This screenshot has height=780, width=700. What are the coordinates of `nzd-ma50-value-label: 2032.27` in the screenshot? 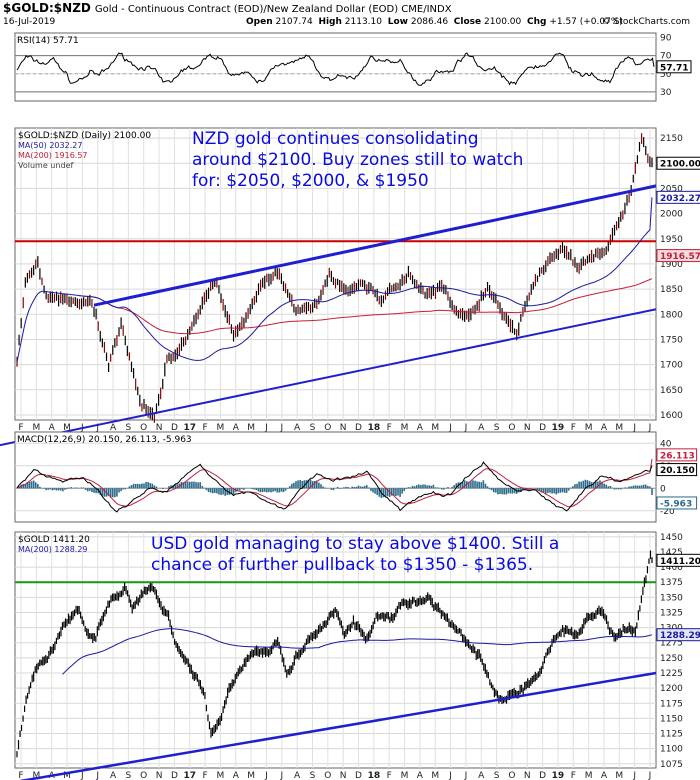 It's located at (680, 199).